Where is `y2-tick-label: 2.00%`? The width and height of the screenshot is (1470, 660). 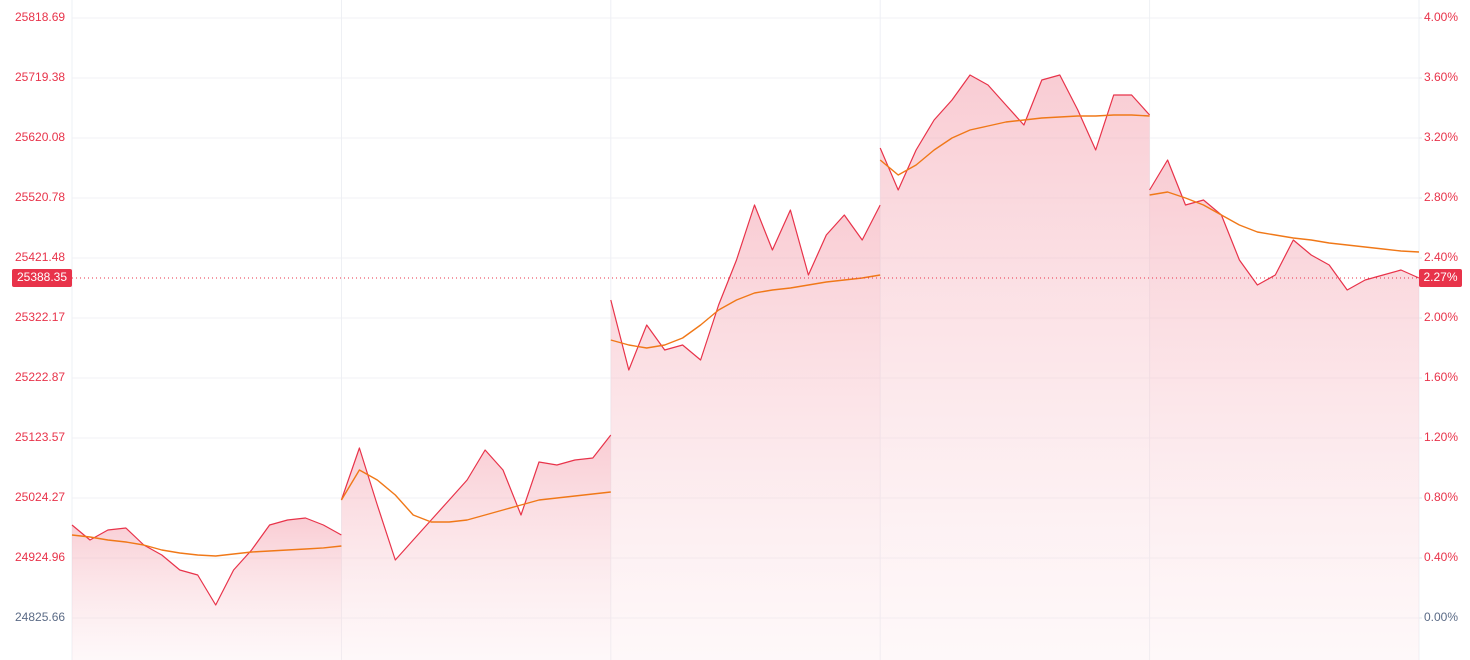
y2-tick-label: 2.00% is located at coordinates (1441, 317).